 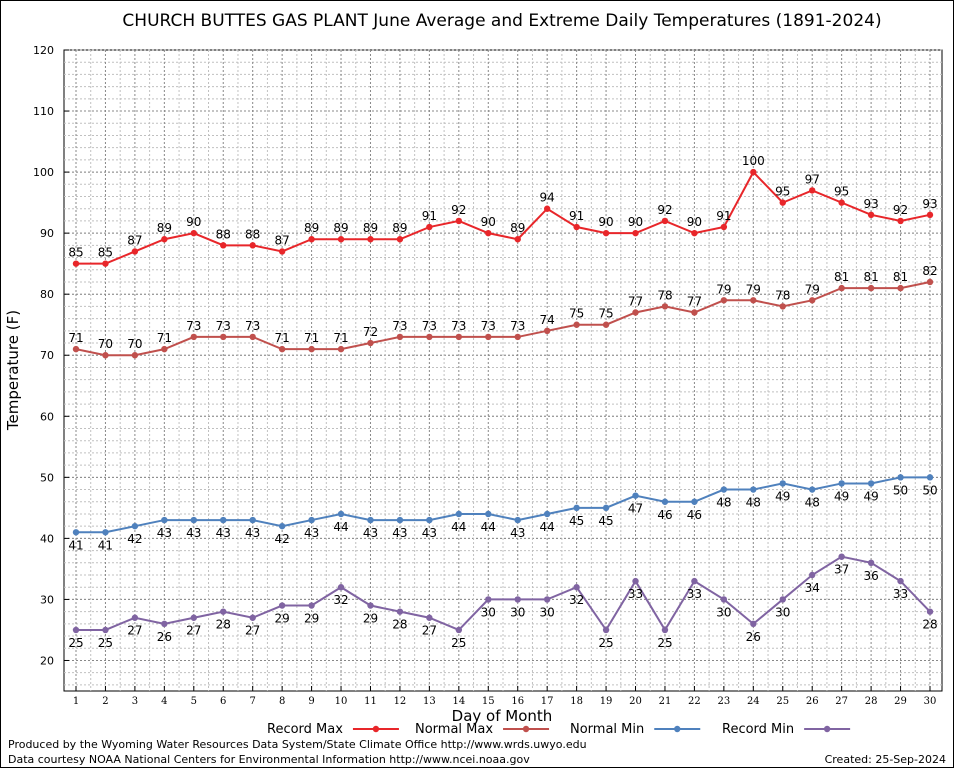 I want to click on data-label: 34, so click(x=812, y=588).